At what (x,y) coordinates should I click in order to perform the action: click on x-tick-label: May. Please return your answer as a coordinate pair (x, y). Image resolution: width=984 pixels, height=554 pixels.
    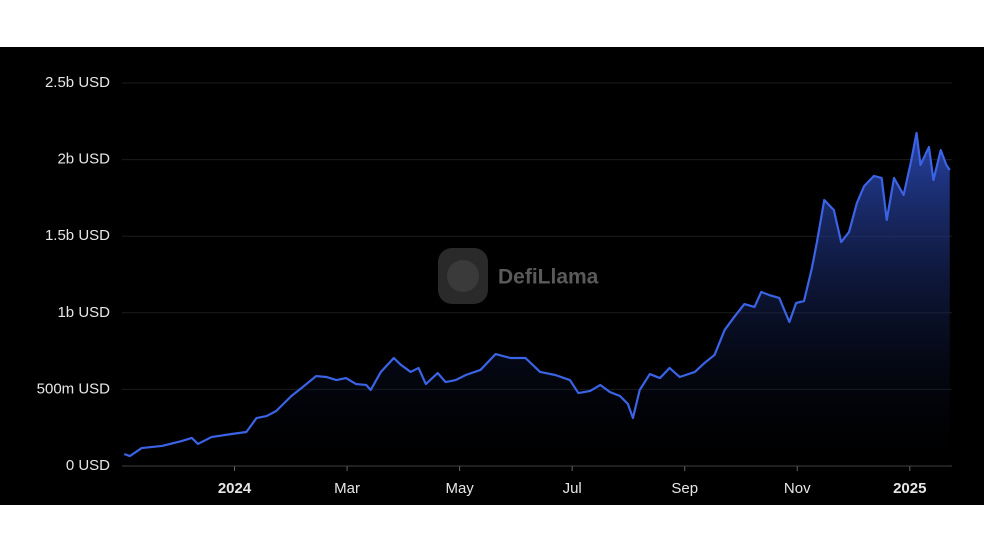
    Looking at the image, I should click on (459, 488).